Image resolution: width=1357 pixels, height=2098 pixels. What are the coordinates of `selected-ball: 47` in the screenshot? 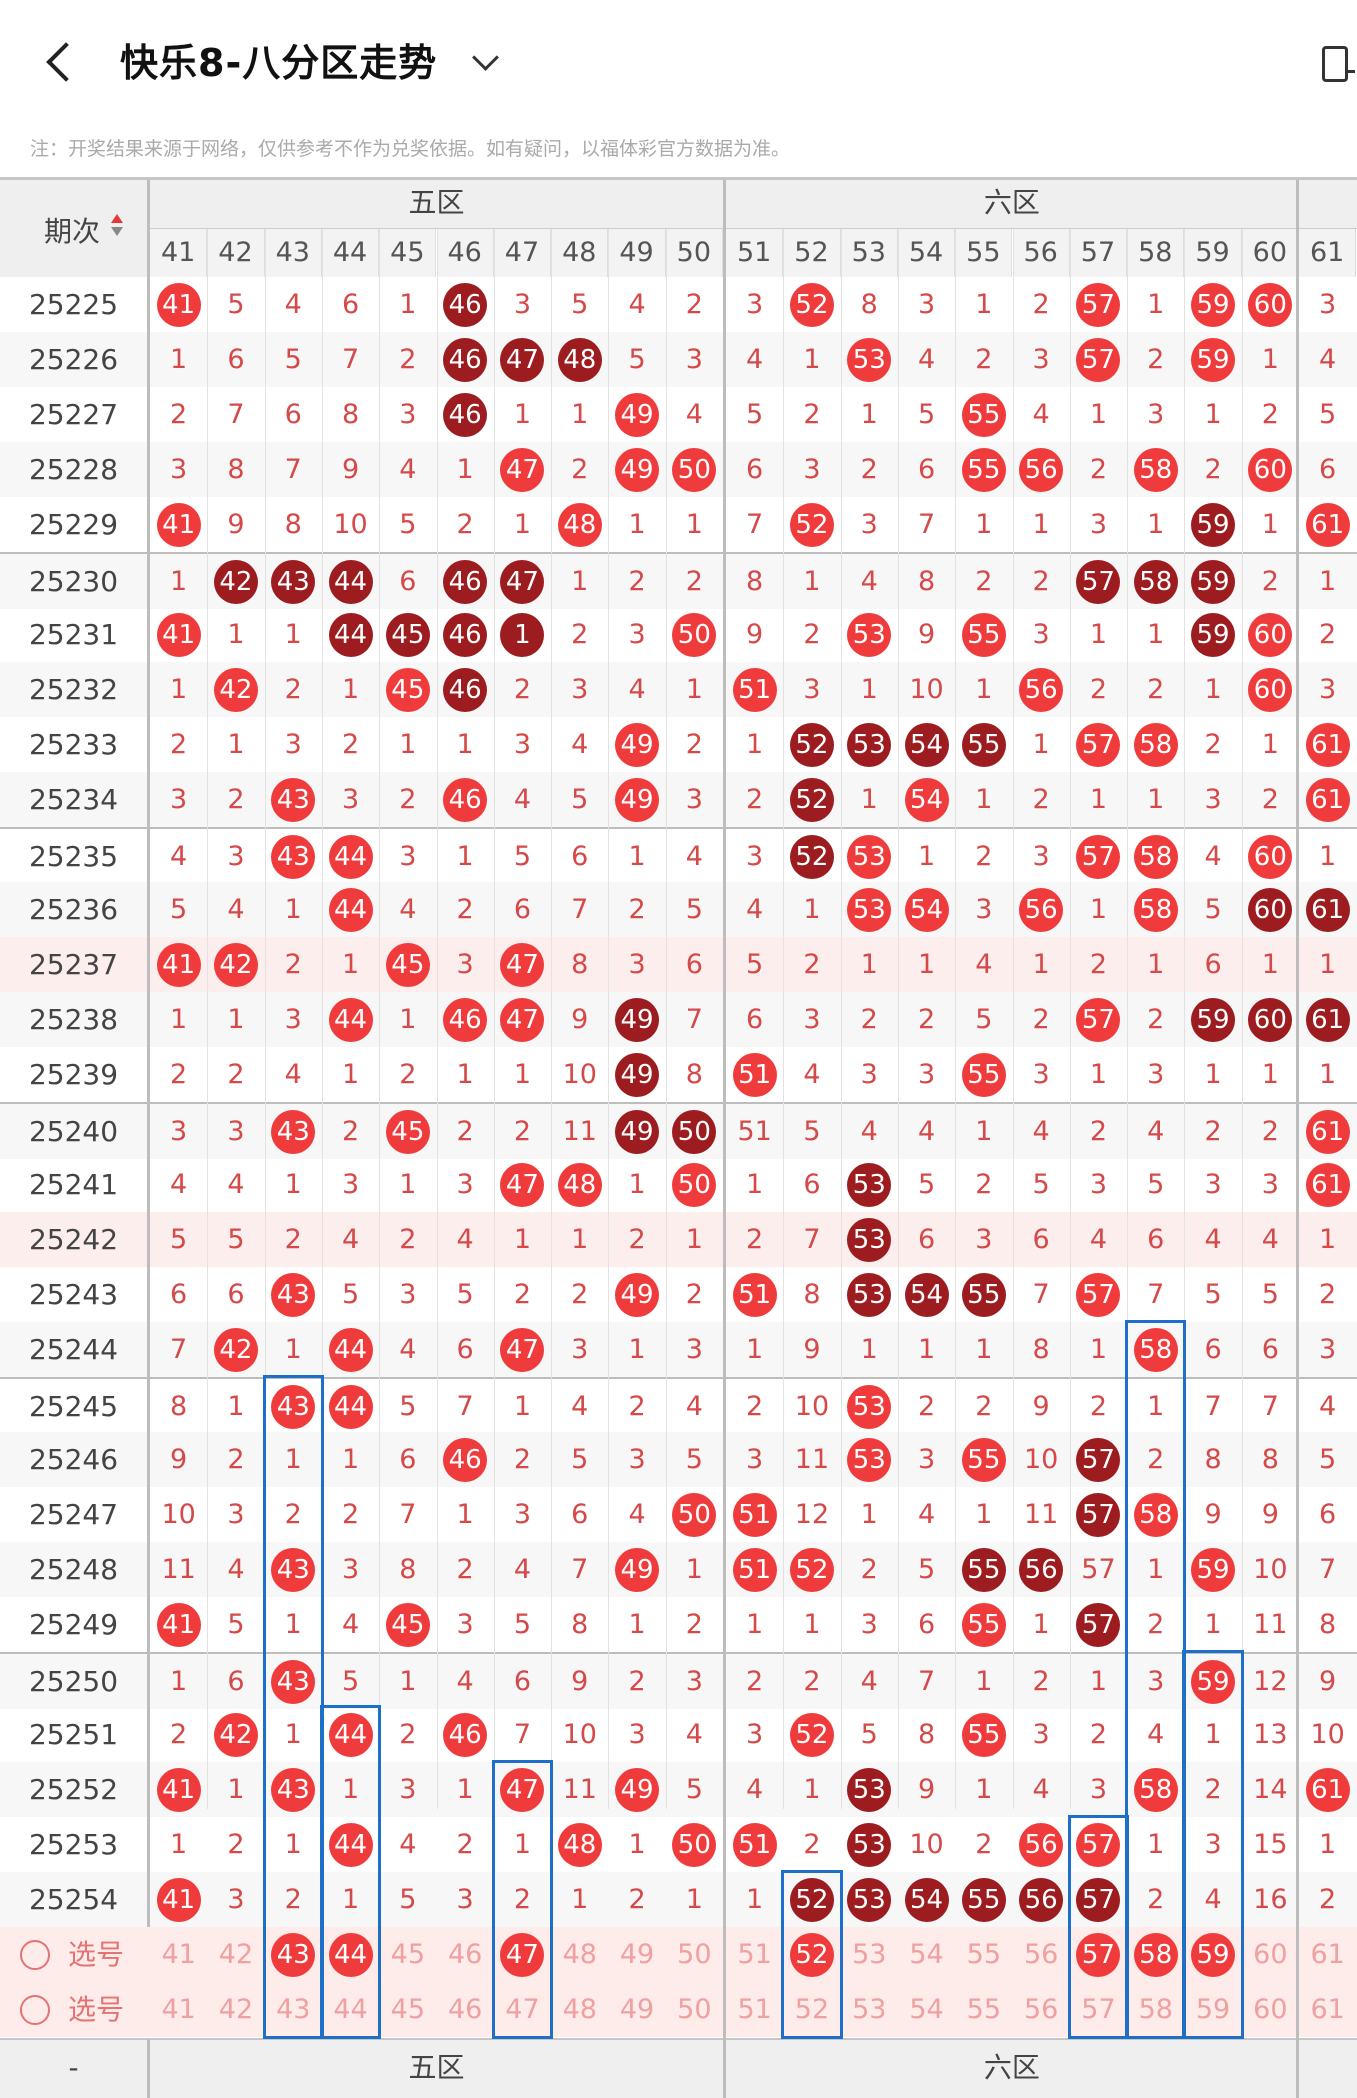 It's located at (522, 1955).